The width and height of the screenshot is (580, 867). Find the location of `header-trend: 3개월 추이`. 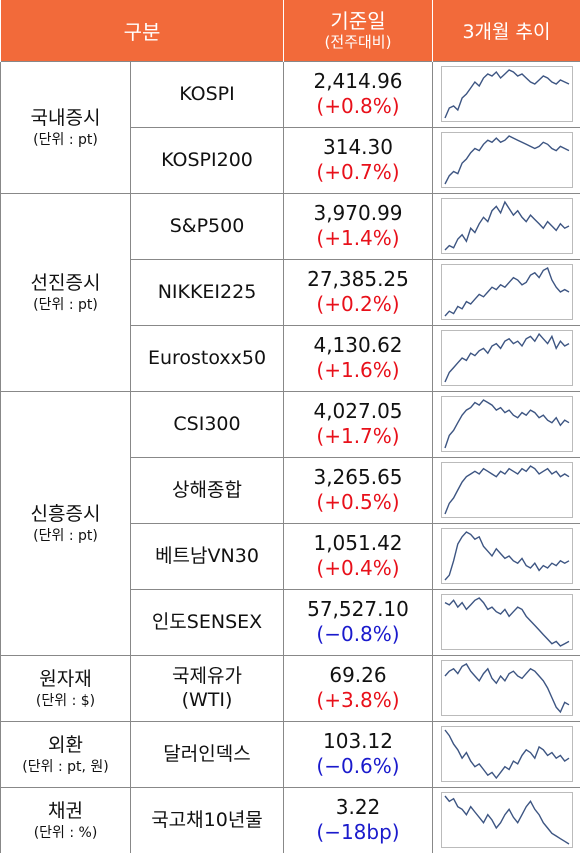

header-trend: 3개월 추이 is located at coordinates (506, 30).